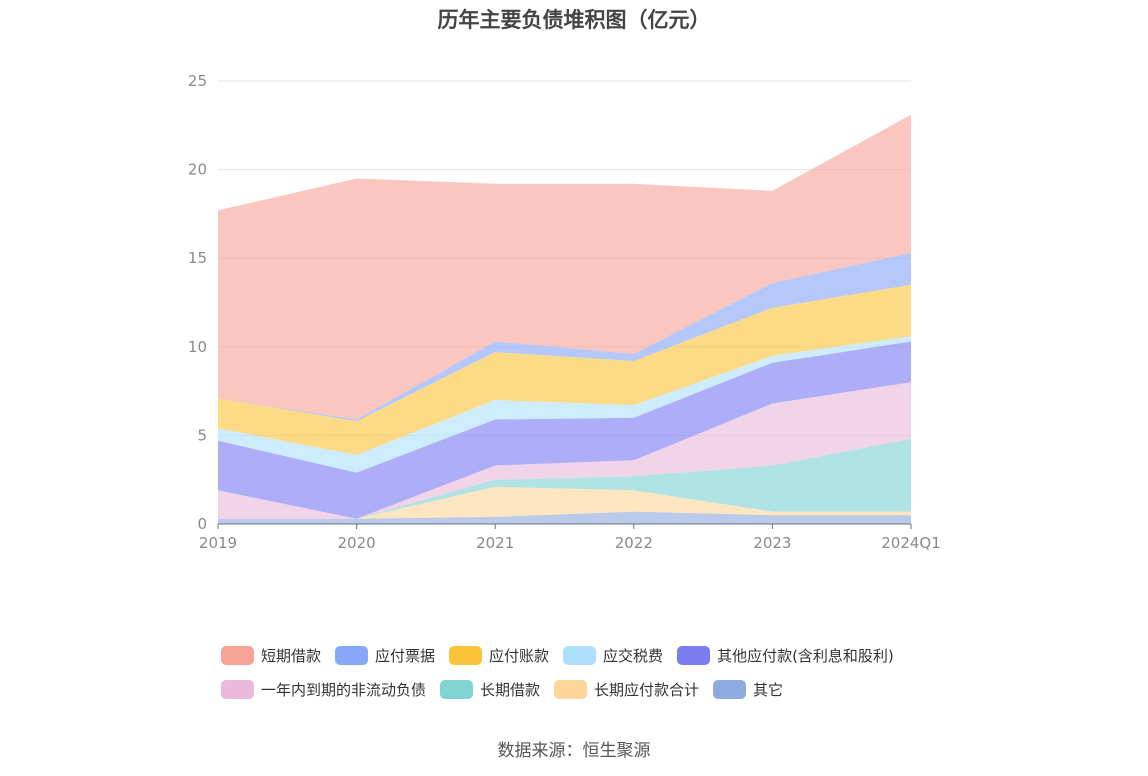 The height and width of the screenshot is (776, 1148). I want to click on legend-item: 应付票据, so click(385, 655).